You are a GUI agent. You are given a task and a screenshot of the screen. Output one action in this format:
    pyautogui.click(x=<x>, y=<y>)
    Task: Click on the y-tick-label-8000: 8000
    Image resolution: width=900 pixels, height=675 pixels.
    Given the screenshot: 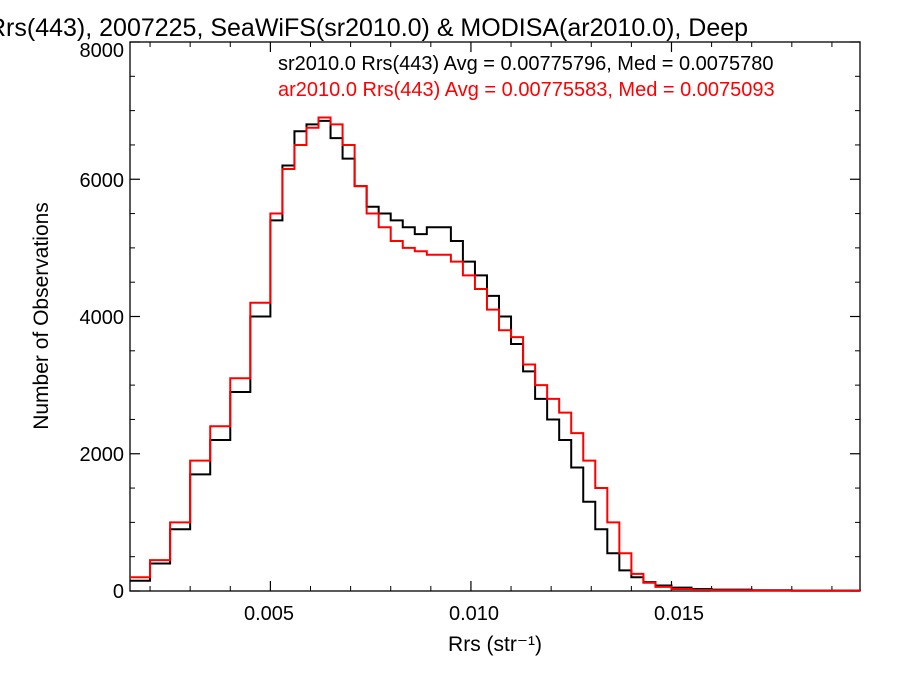 What is the action you would take?
    pyautogui.click(x=102, y=51)
    